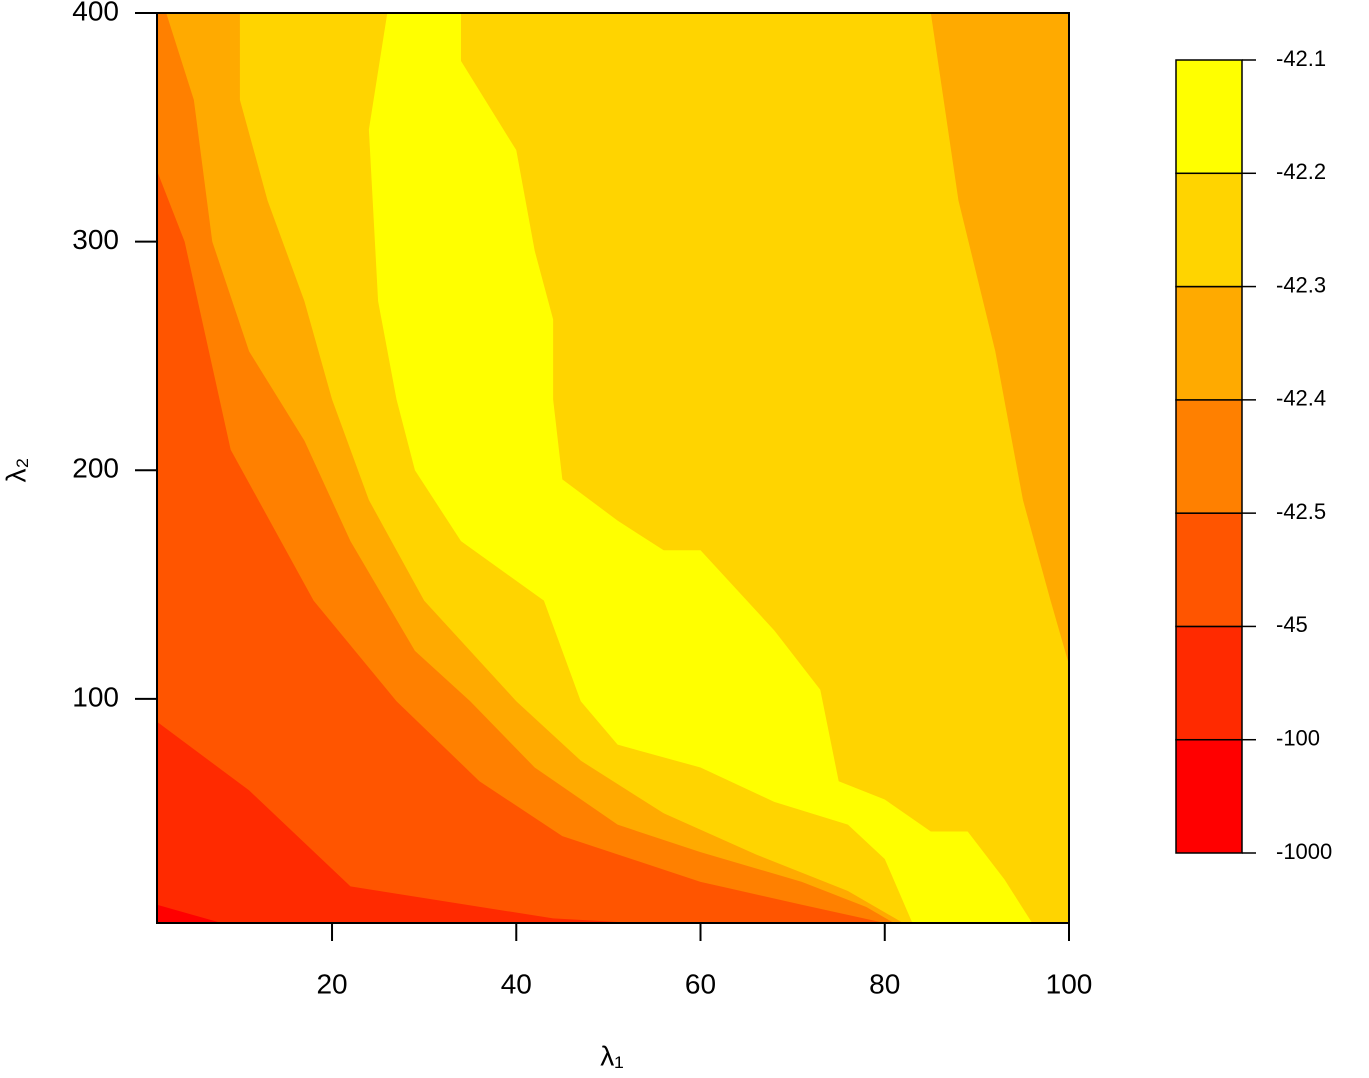 The height and width of the screenshot is (1078, 1369). I want to click on x-axis-label: λ₁, so click(611, 1055).